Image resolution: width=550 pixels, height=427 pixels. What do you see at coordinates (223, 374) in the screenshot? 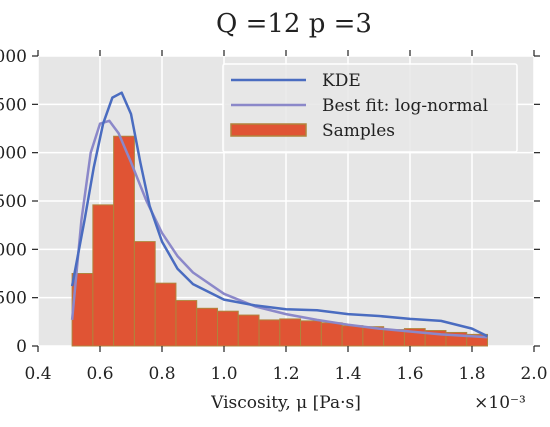
I see `x-tick-label: 1.0` at bounding box center [223, 374].